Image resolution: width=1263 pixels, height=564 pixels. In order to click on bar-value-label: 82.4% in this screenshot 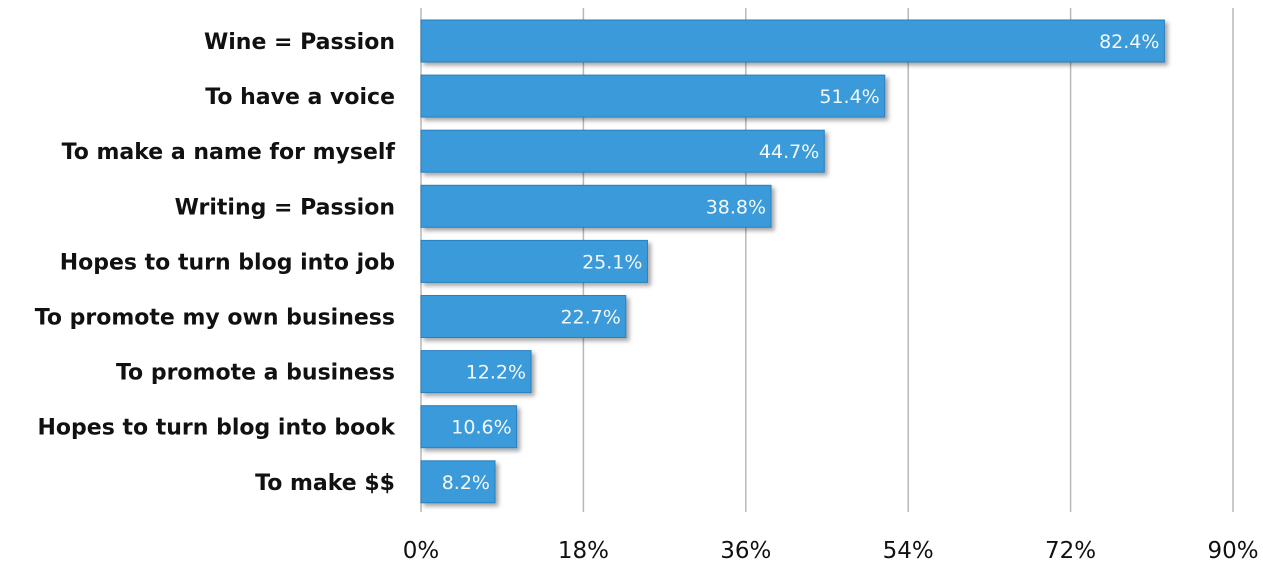, I will do `click(1129, 42)`.